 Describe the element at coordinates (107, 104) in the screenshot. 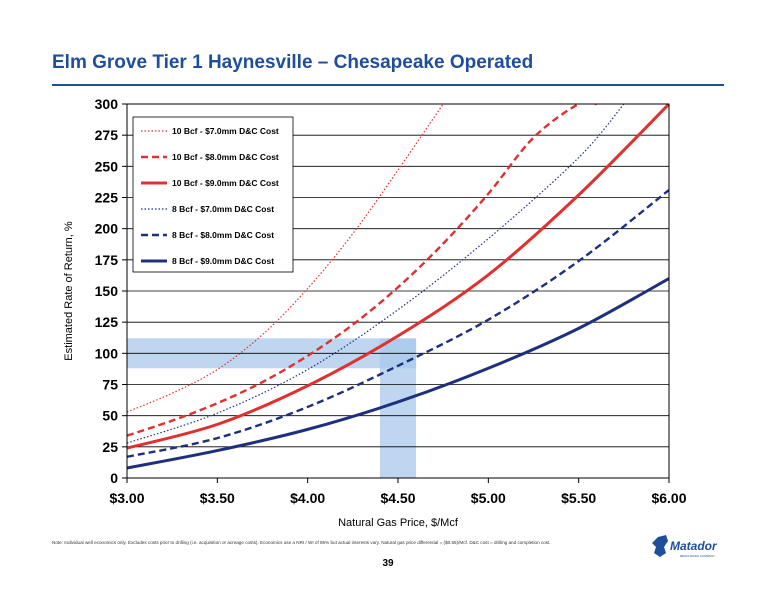

I see `y-tick-label: 300` at that location.